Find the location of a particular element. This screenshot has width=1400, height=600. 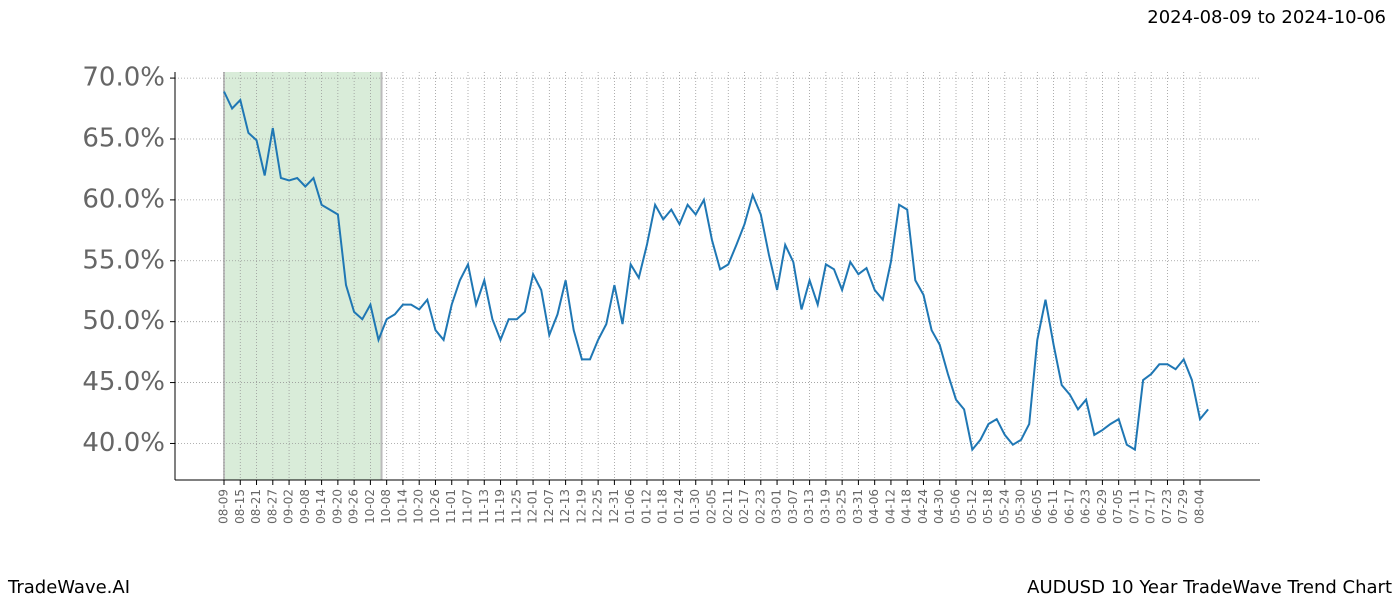

x-tick-label: 08-04 is located at coordinates (1200, 506).